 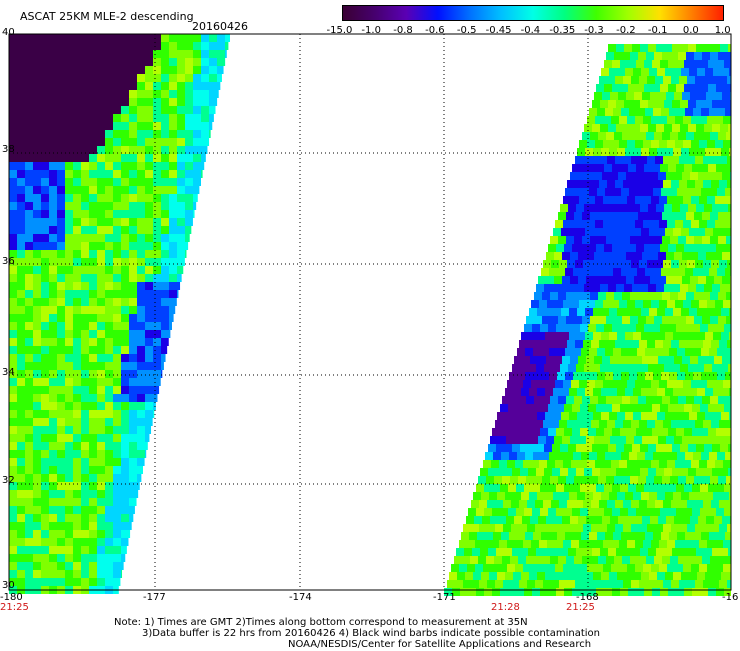 I want to click on lat-label-30: 30, so click(x=8, y=585).